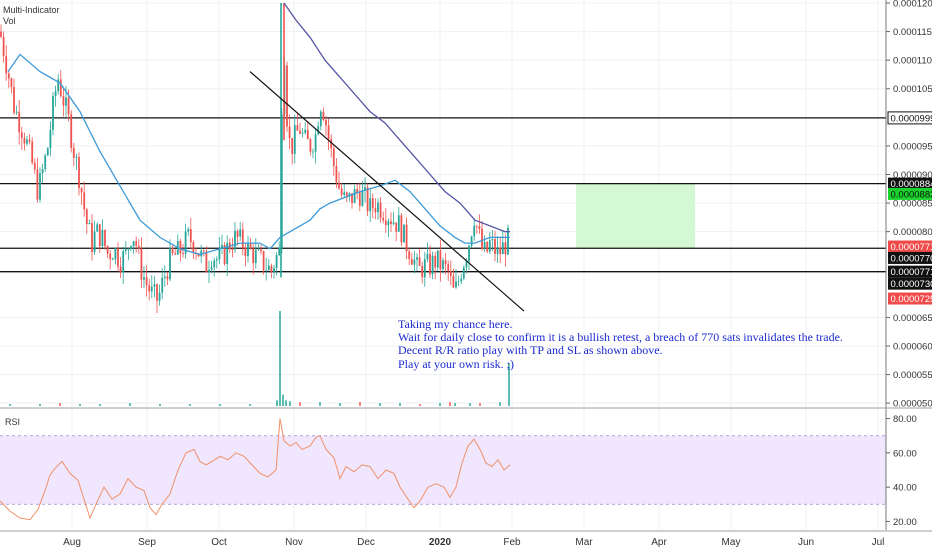 This screenshot has width=932, height=550. I want to click on rsi-tick-label: 80.00, so click(905, 419).